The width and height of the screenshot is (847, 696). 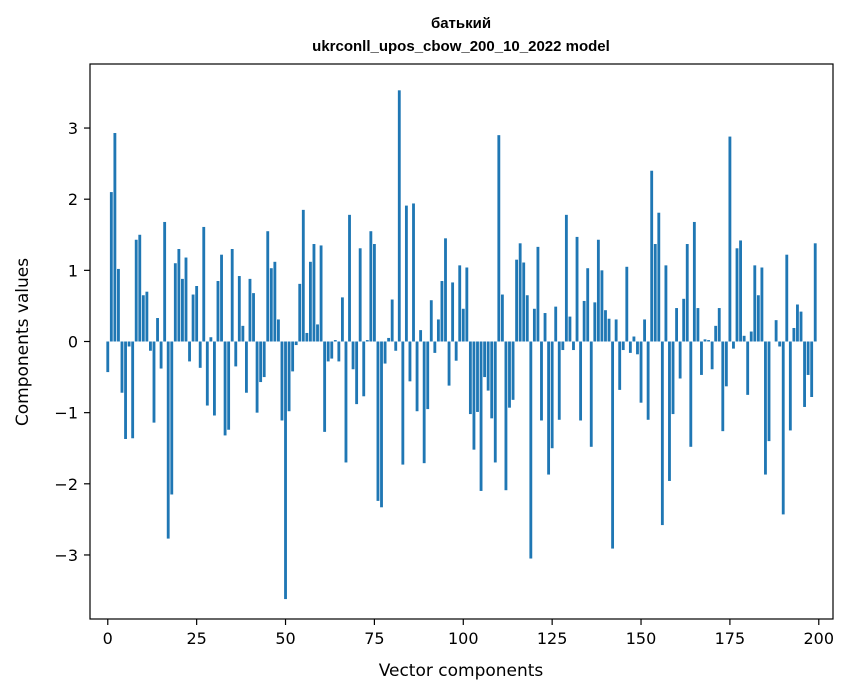 What do you see at coordinates (23, 342) in the screenshot?
I see `y-axis-label: Components values` at bounding box center [23, 342].